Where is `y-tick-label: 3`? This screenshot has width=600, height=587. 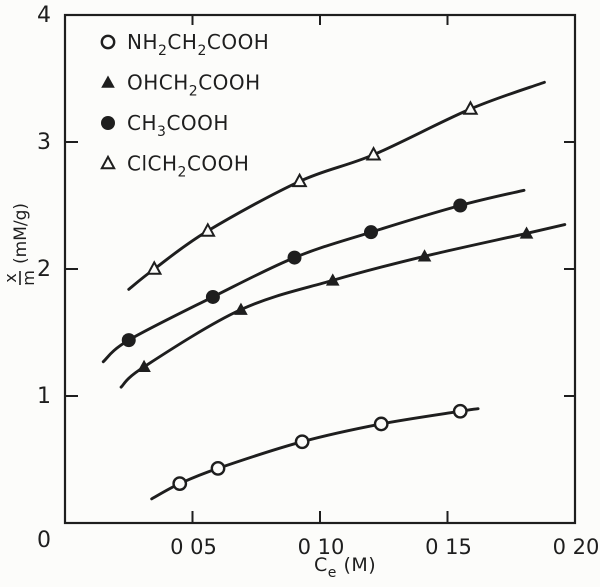 y-tick-label: 3 is located at coordinates (44, 142).